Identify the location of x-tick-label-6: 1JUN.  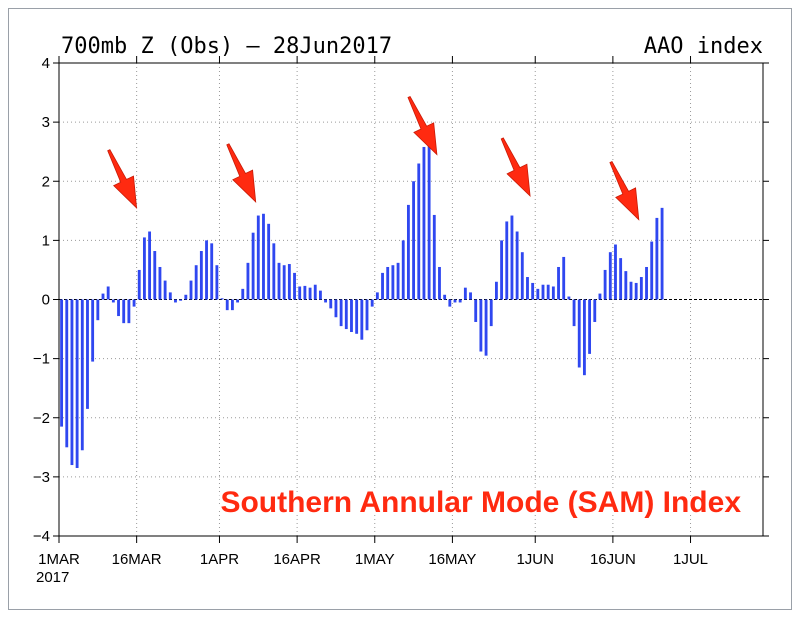
(535, 559).